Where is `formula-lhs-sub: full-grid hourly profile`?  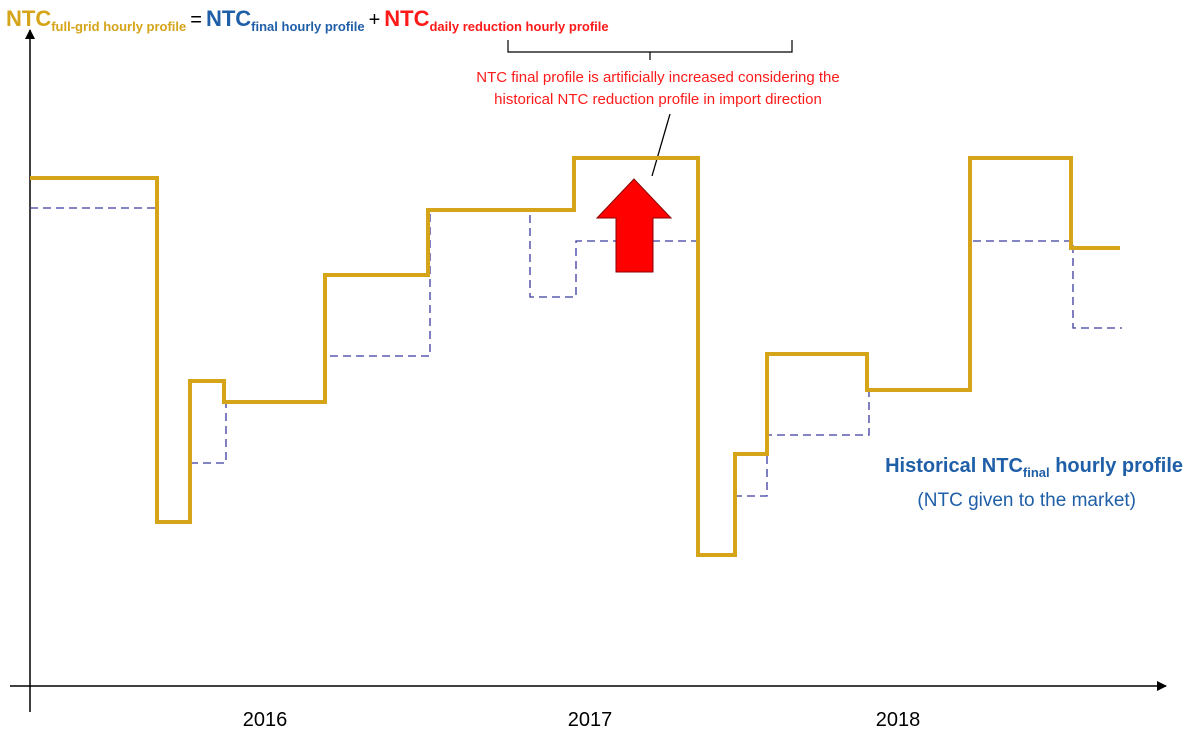
formula-lhs-sub: full-grid hourly profile is located at coordinates (118, 26).